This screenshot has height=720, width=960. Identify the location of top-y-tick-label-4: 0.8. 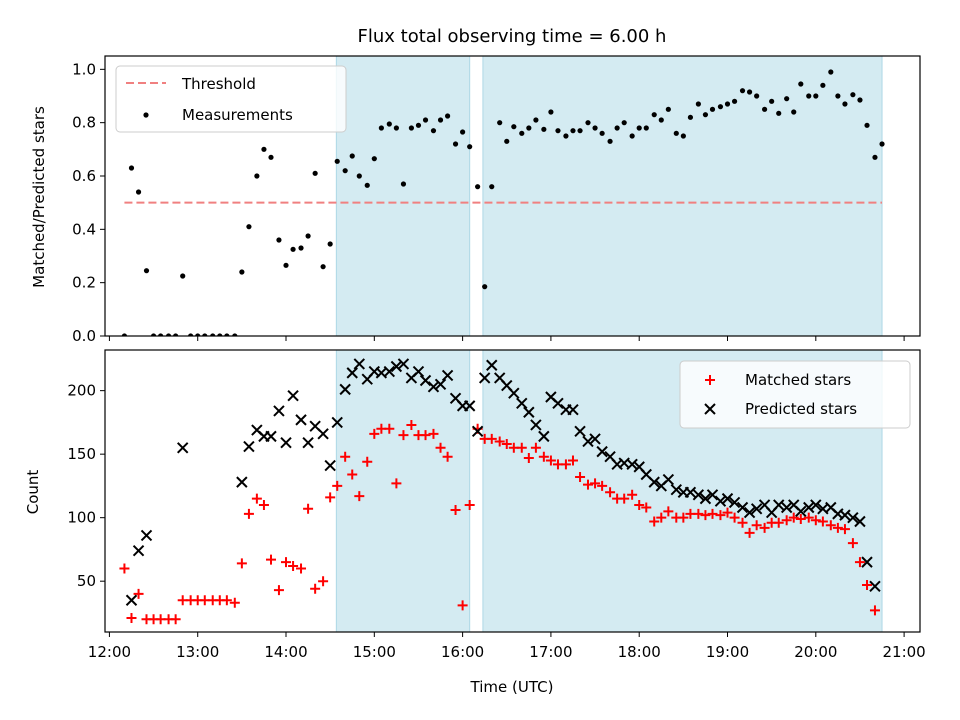
(84, 123).